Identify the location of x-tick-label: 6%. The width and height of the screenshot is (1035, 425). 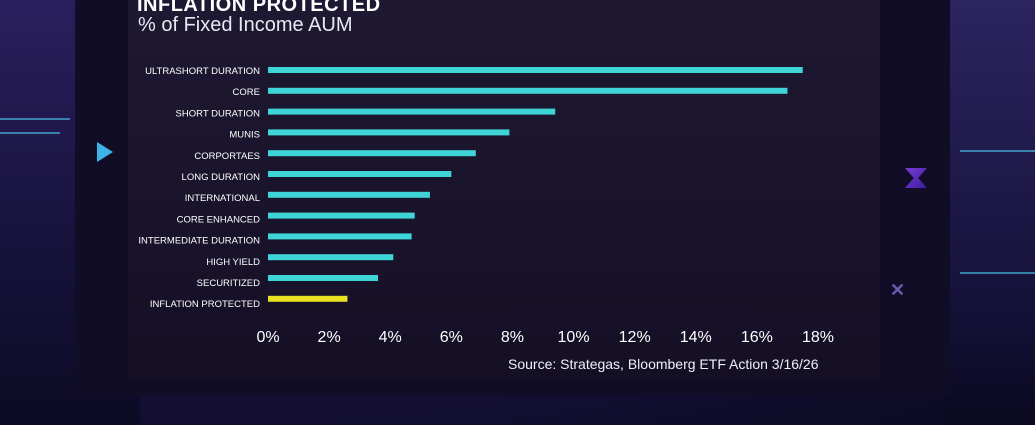
(451, 337).